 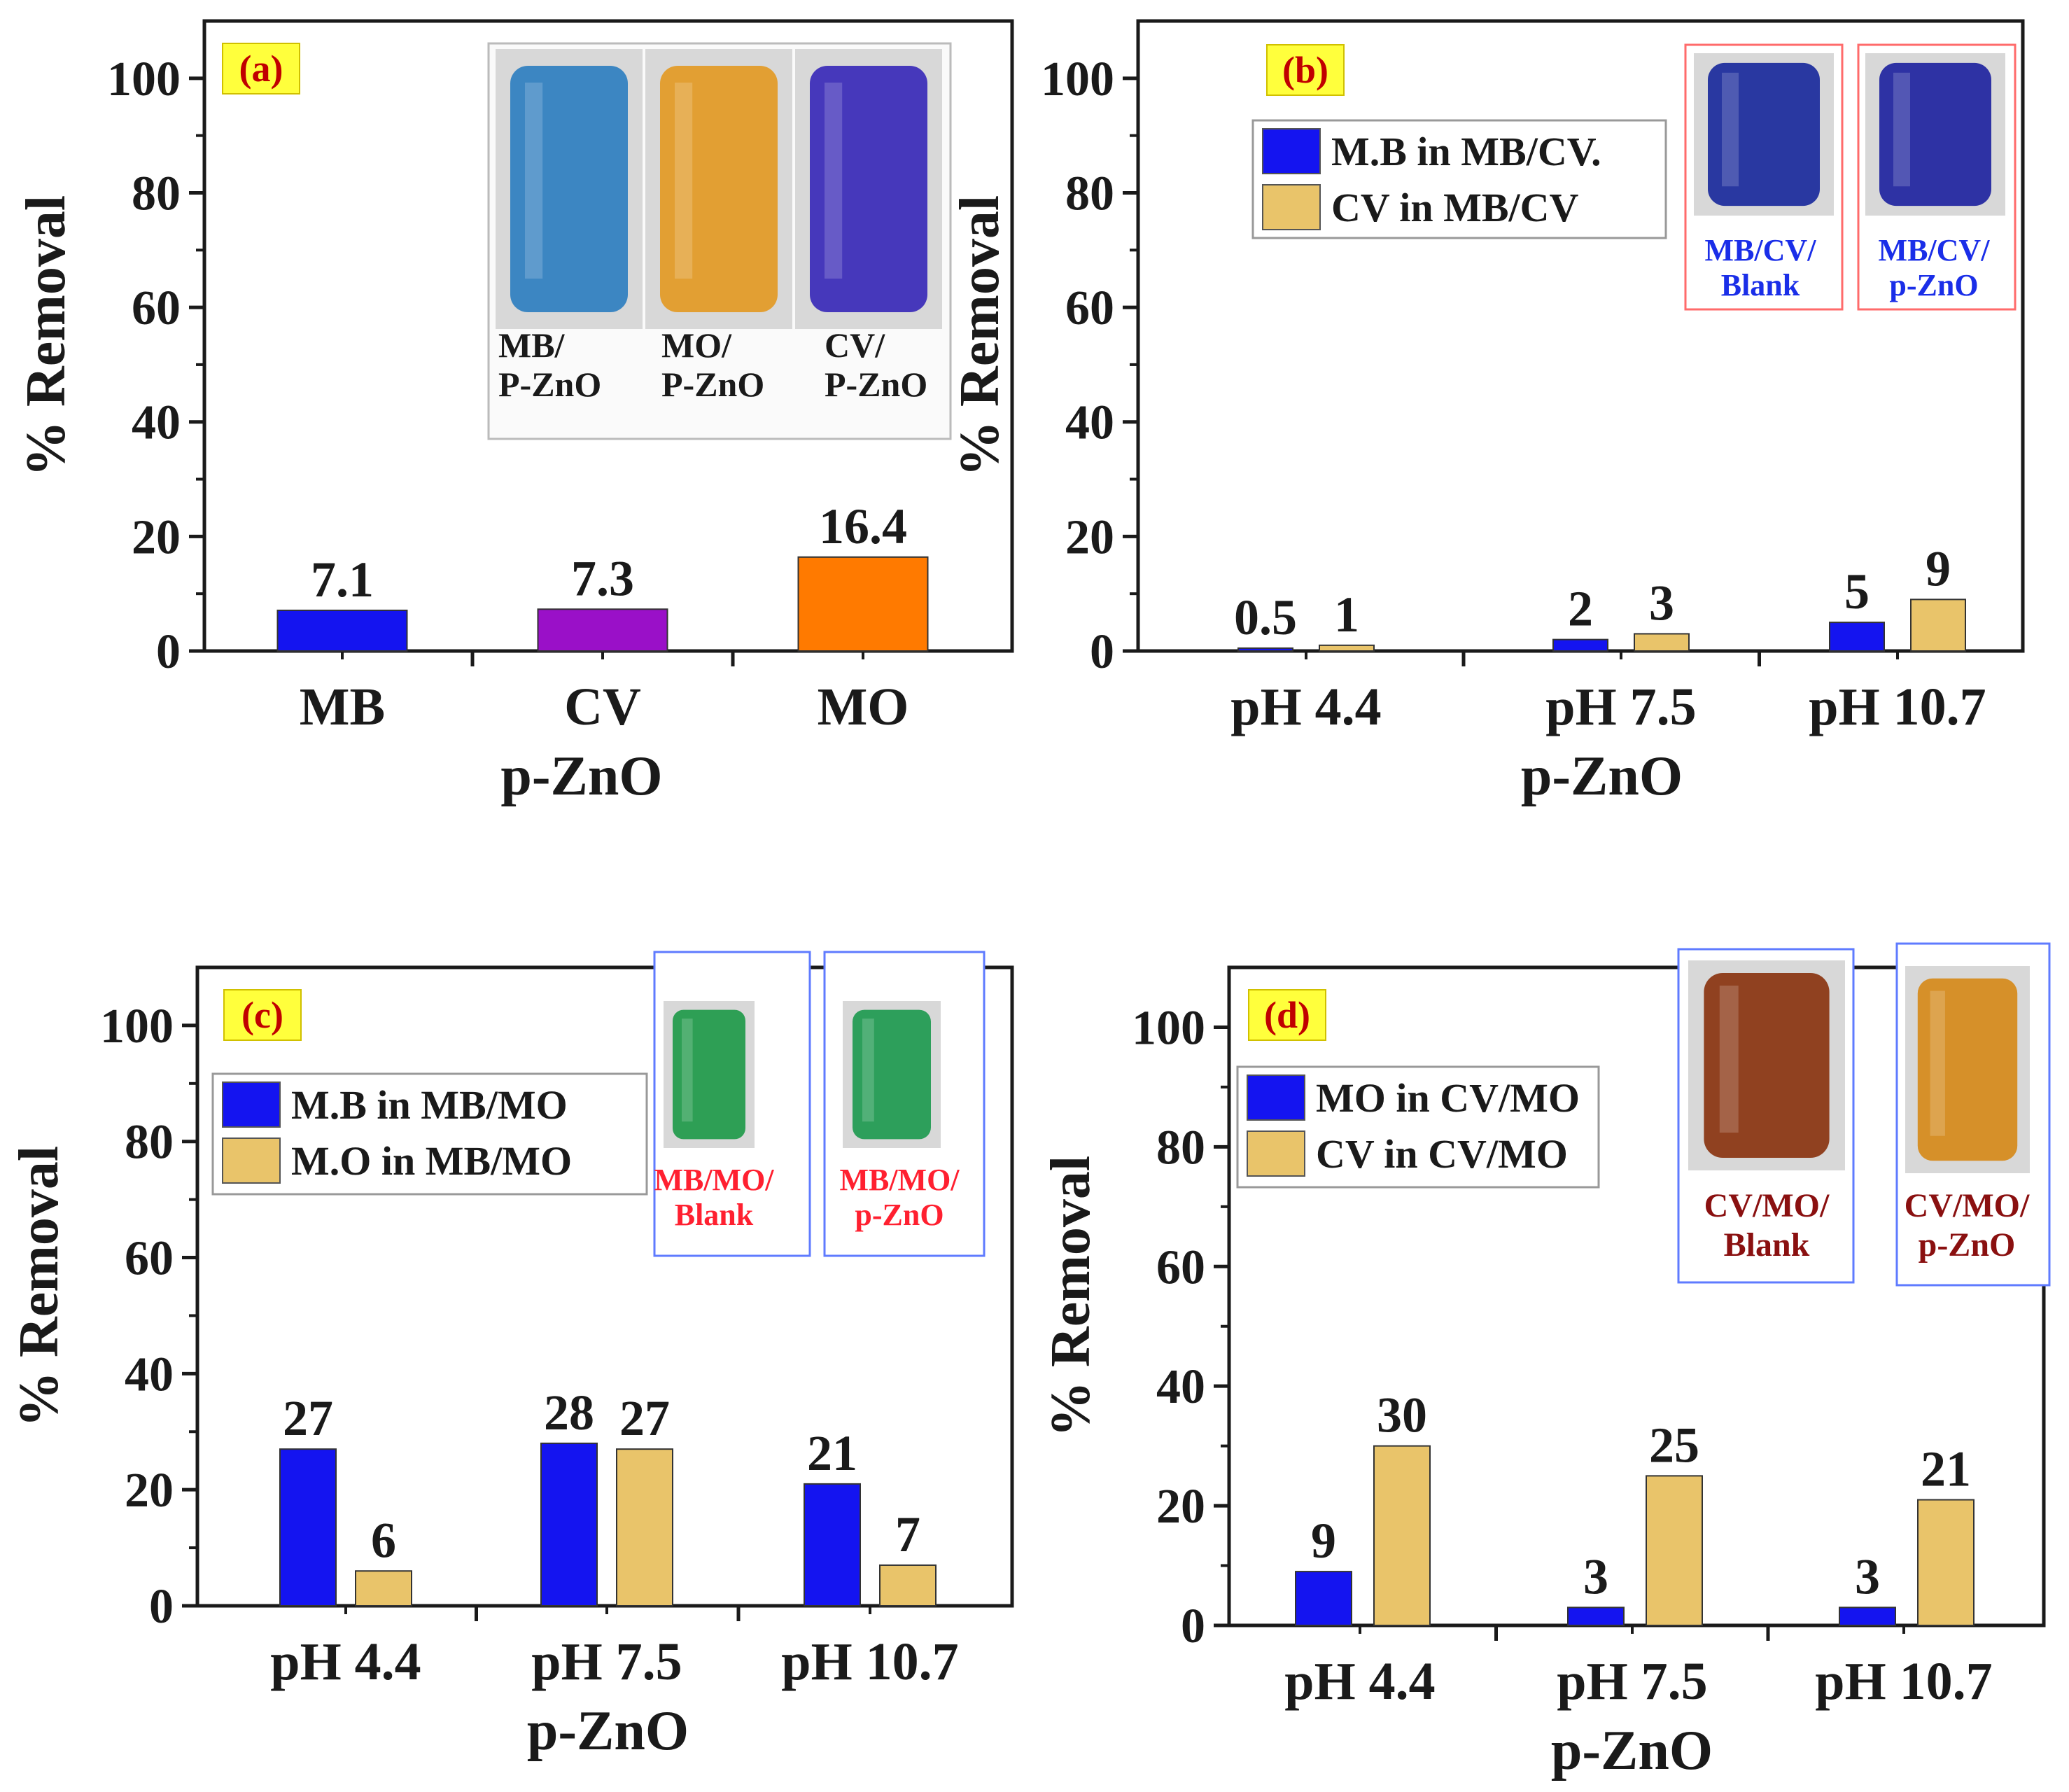 I want to click on data-label: 30, so click(x=1402, y=1415).